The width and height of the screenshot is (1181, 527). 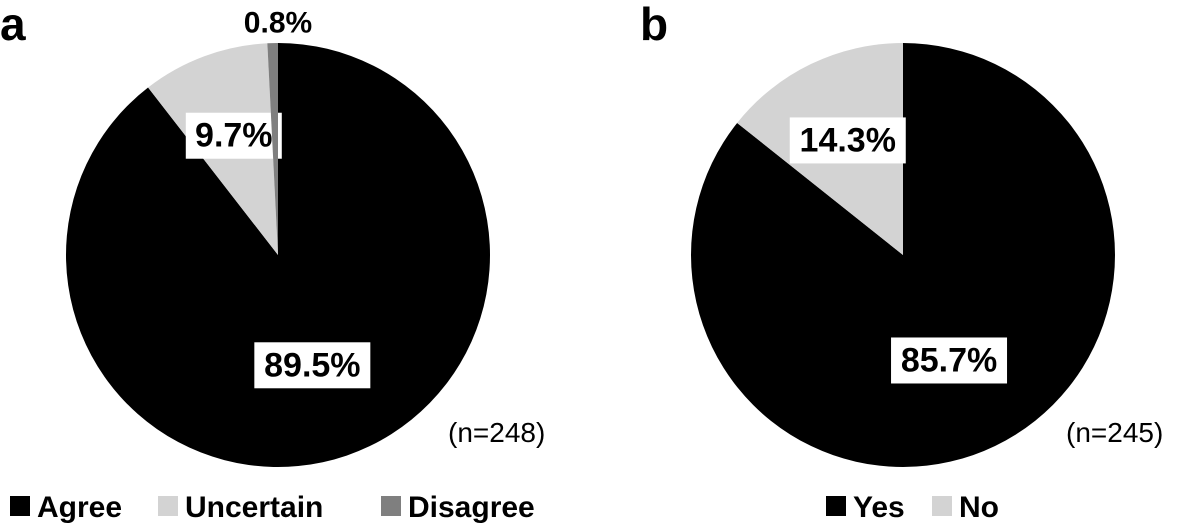 I want to click on data-label-no: 14.3%, so click(x=847, y=140).